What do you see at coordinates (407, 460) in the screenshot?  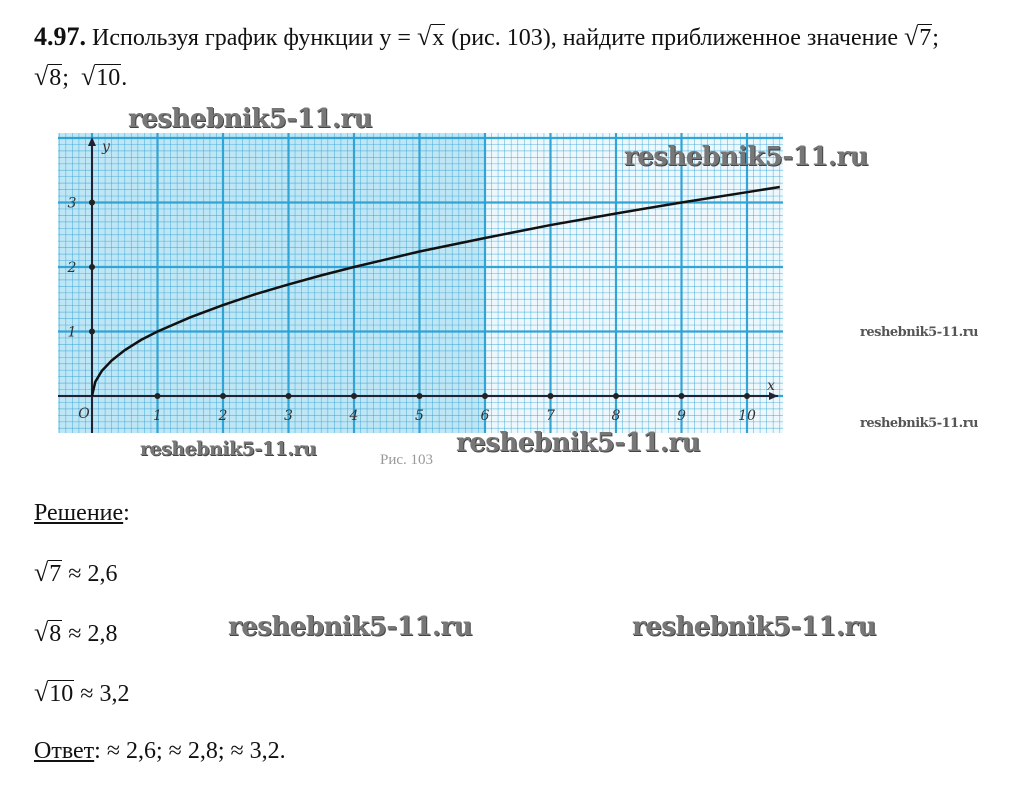 I see `figure-caption: Рис. 103` at bounding box center [407, 460].